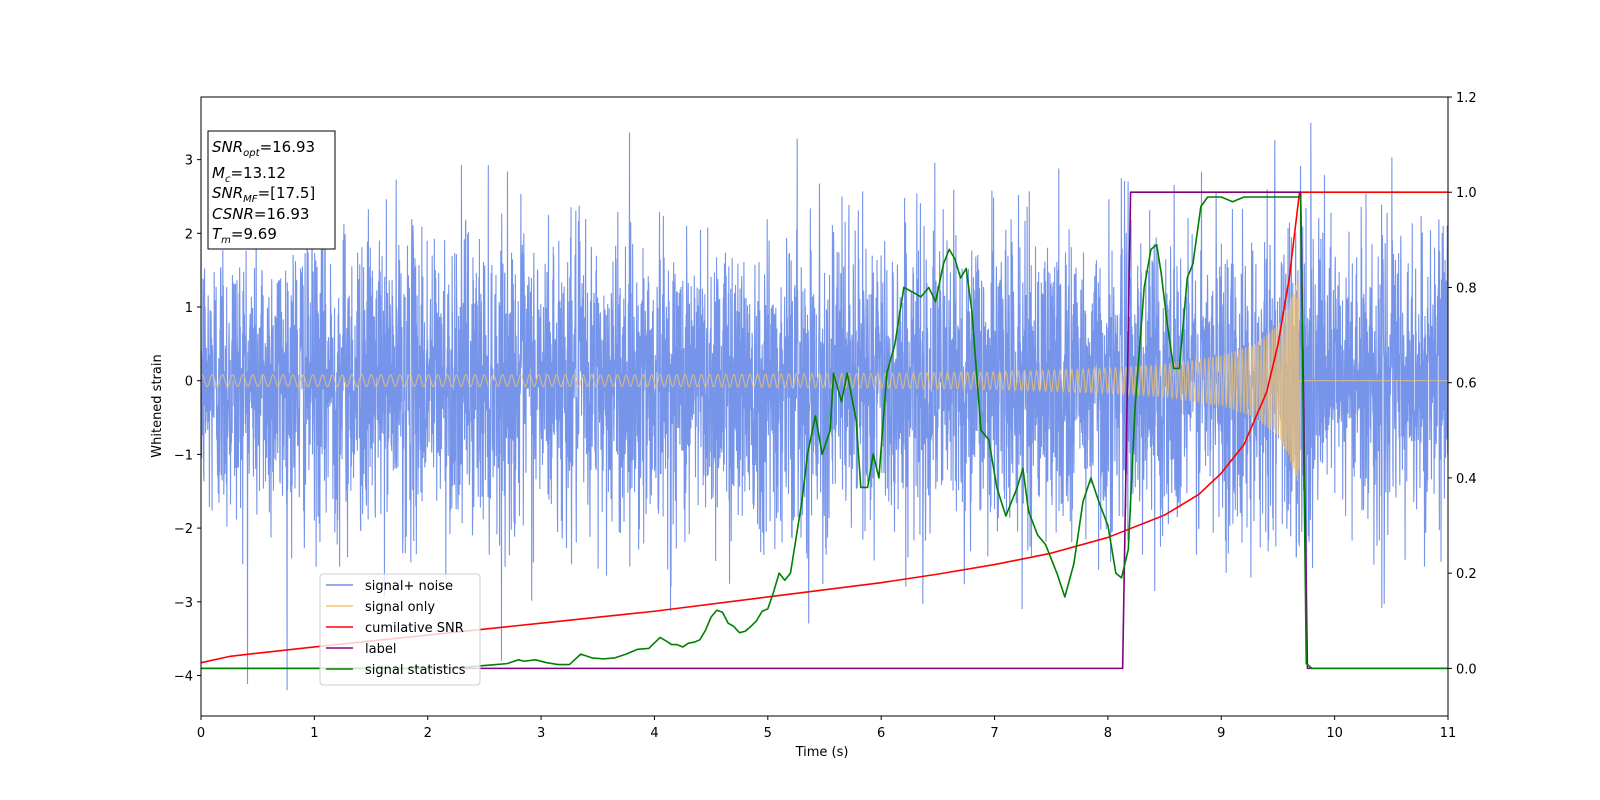 Image resolution: width=1600 pixels, height=800 pixels. What do you see at coordinates (201, 733) in the screenshot?
I see `x-tick-label: 0` at bounding box center [201, 733].